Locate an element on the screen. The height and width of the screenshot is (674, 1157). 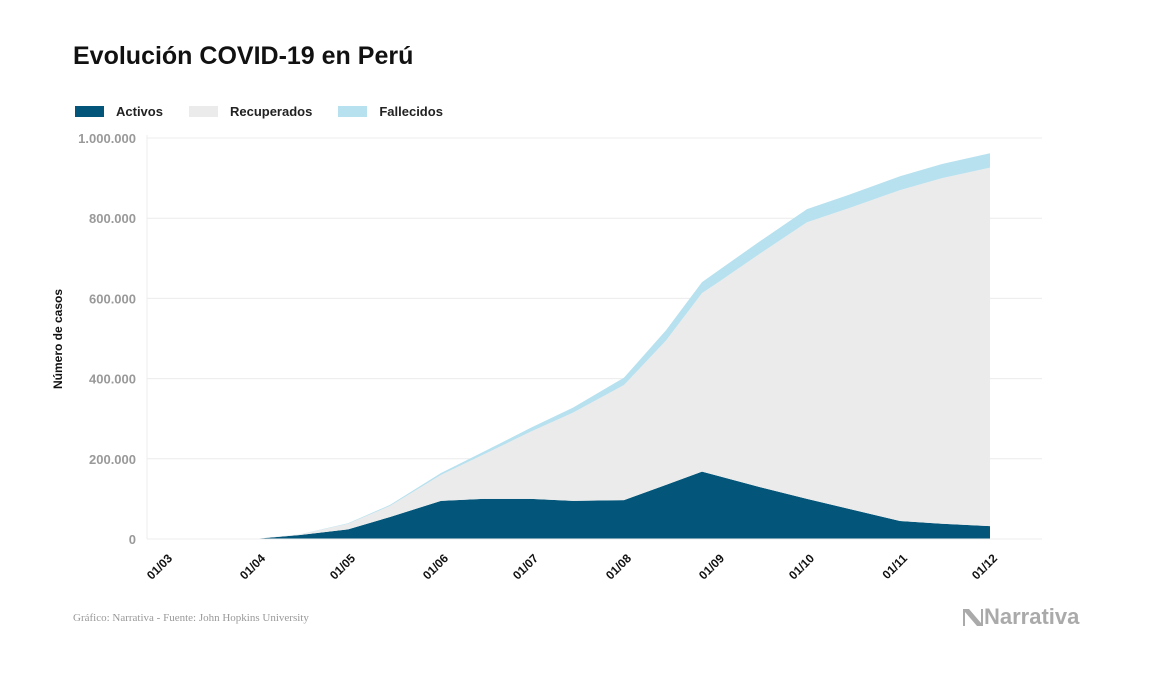
logo-text: Narrativa is located at coordinates (1032, 616).